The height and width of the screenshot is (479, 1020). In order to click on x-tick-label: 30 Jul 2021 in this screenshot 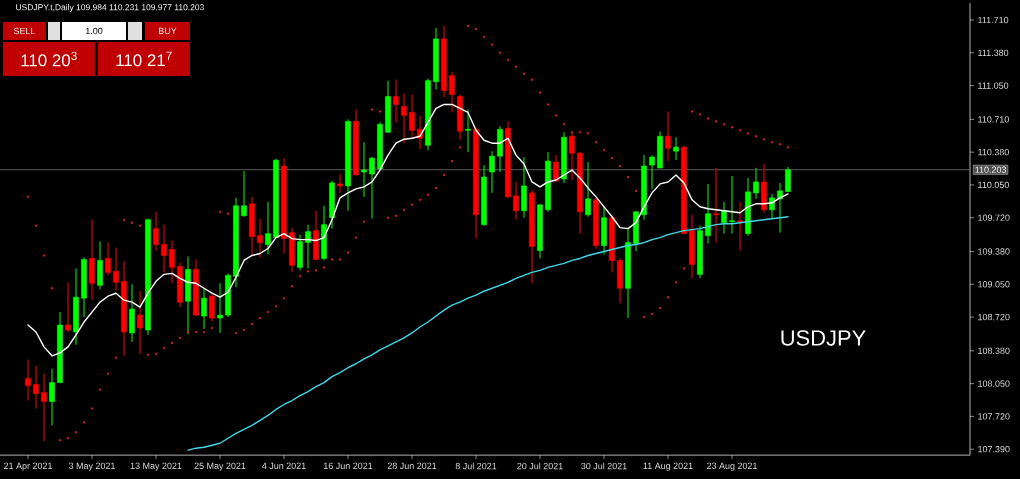, I will do `click(604, 466)`.